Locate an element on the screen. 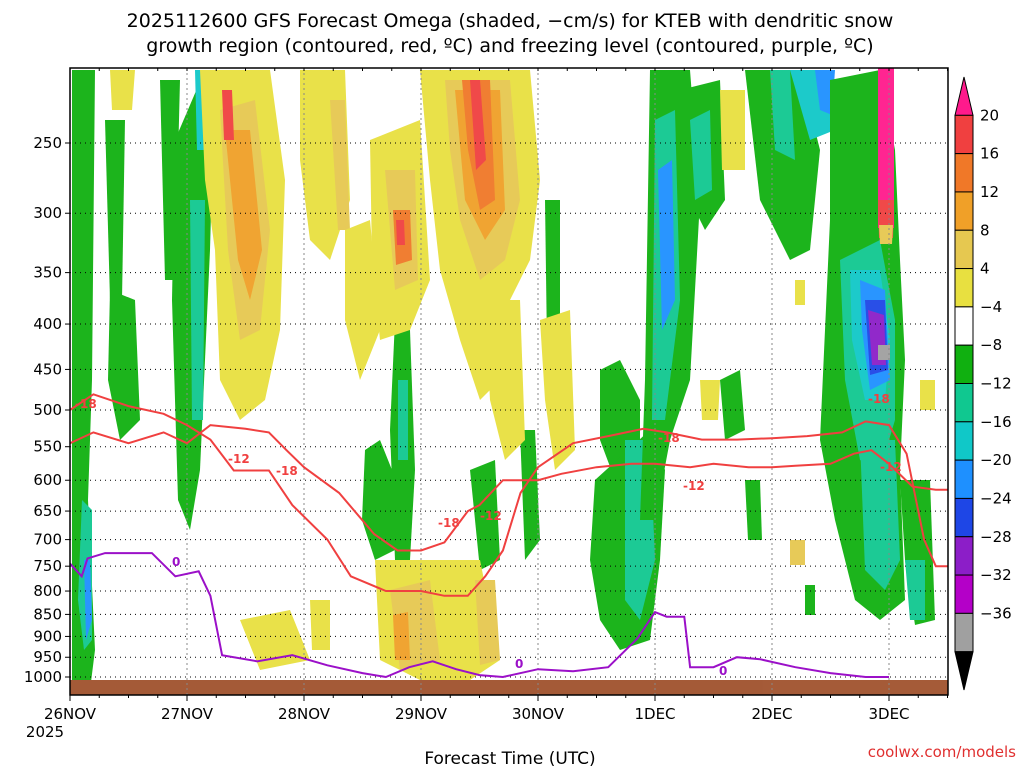  y-tick-label: 800 is located at coordinates (47, 591).